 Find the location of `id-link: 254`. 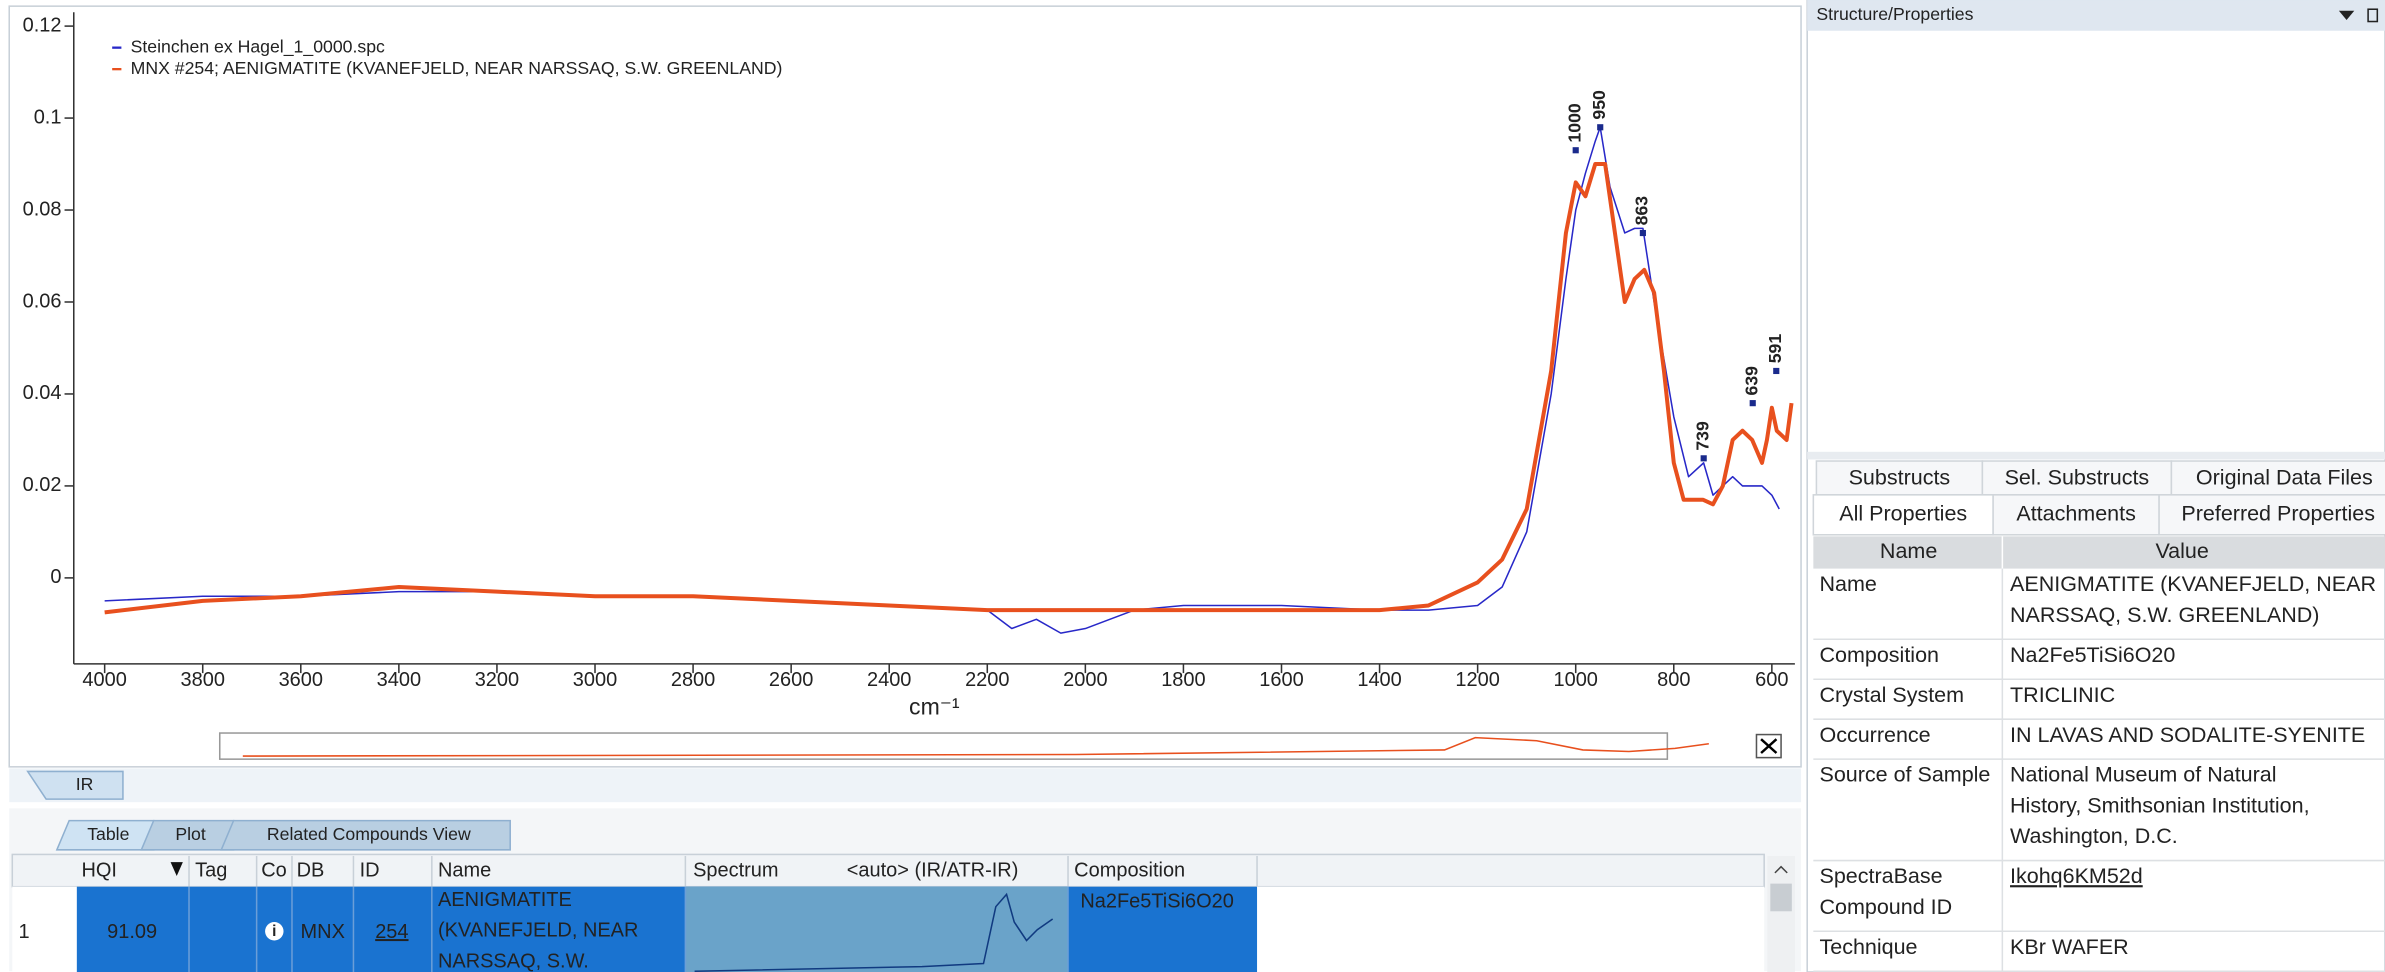

id-link: 254 is located at coordinates (391, 932).